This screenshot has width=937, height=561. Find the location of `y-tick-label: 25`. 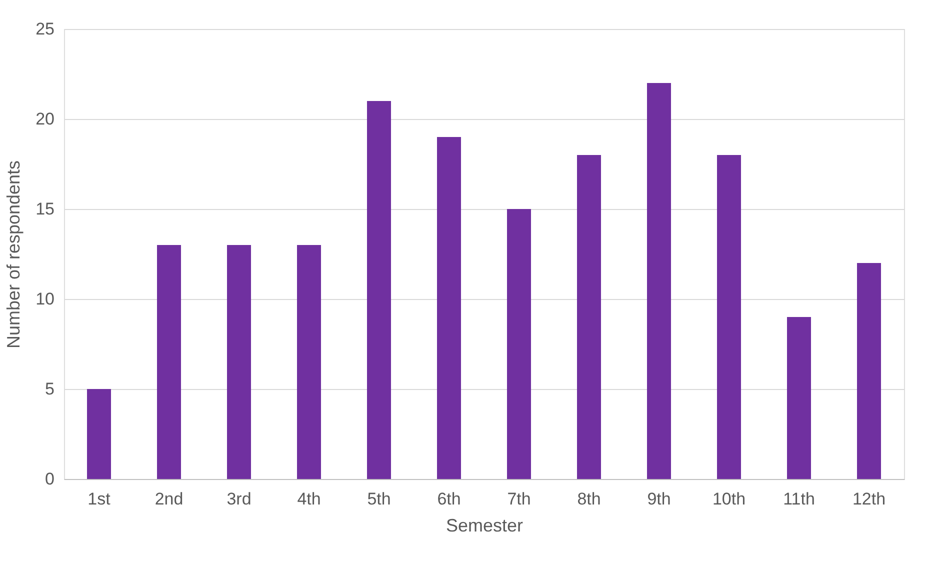

y-tick-label: 25 is located at coordinates (45, 29).